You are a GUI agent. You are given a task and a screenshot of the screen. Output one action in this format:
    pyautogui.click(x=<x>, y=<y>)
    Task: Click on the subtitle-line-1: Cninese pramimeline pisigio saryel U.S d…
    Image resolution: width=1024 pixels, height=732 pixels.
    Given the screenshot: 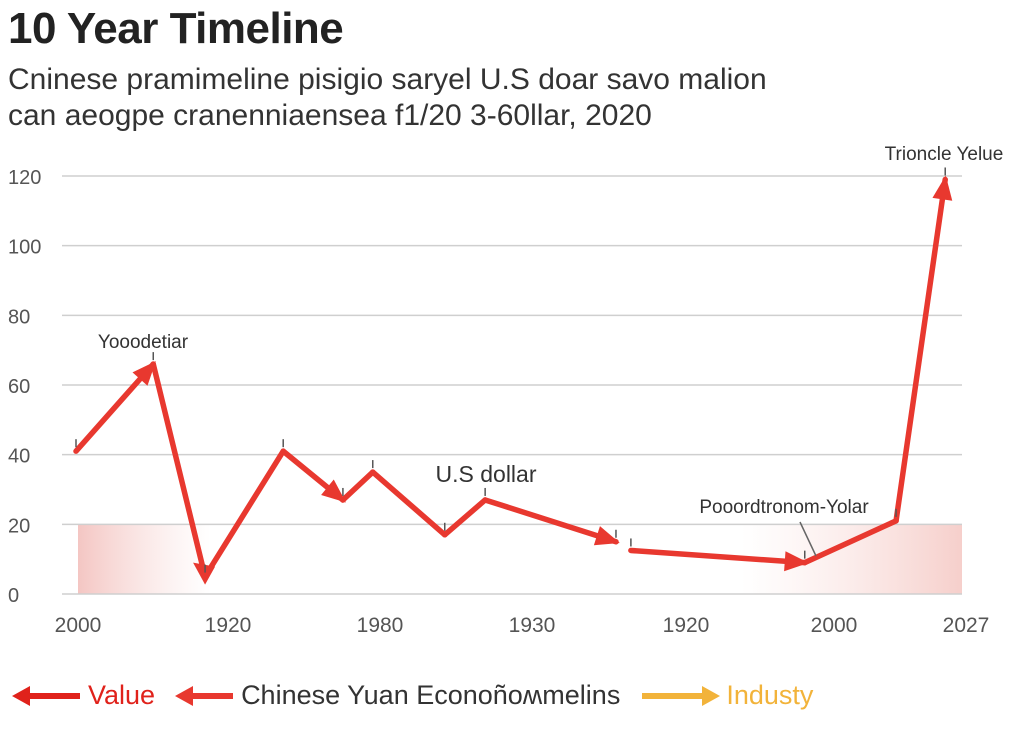 What is the action you would take?
    pyautogui.click(x=387, y=79)
    